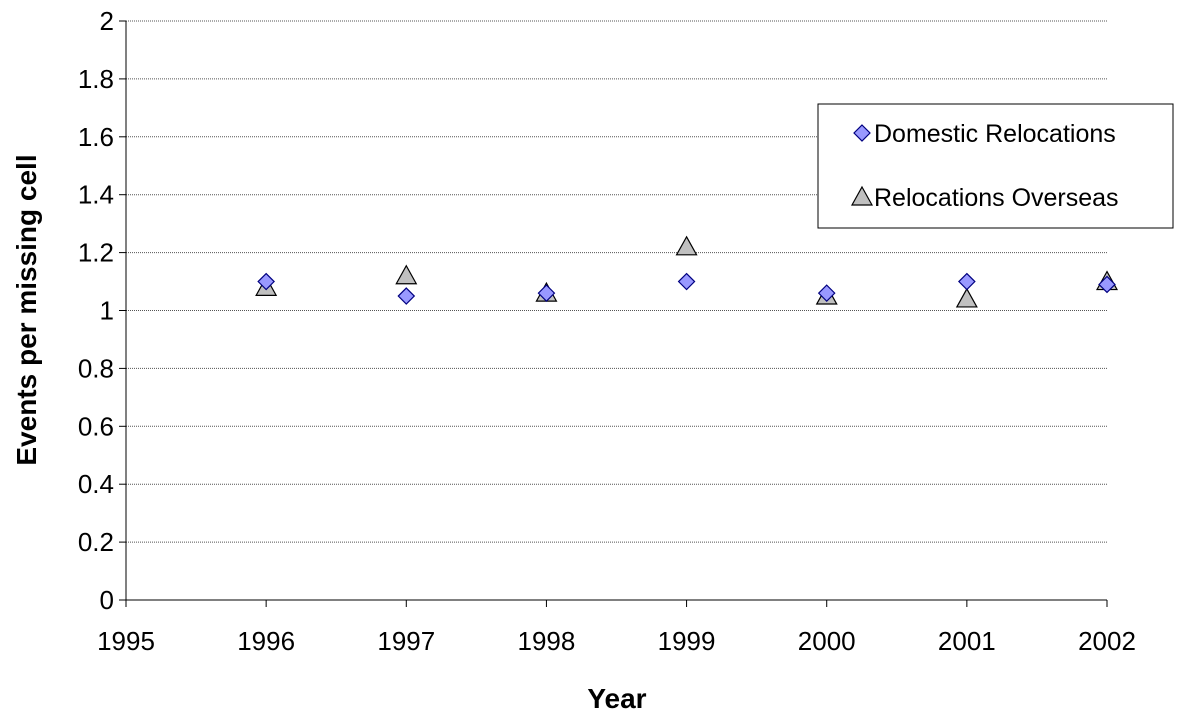 Image resolution: width=1189 pixels, height=716 pixels. Describe the element at coordinates (96, 368) in the screenshot. I see `y-tick-label: 0.8` at that location.